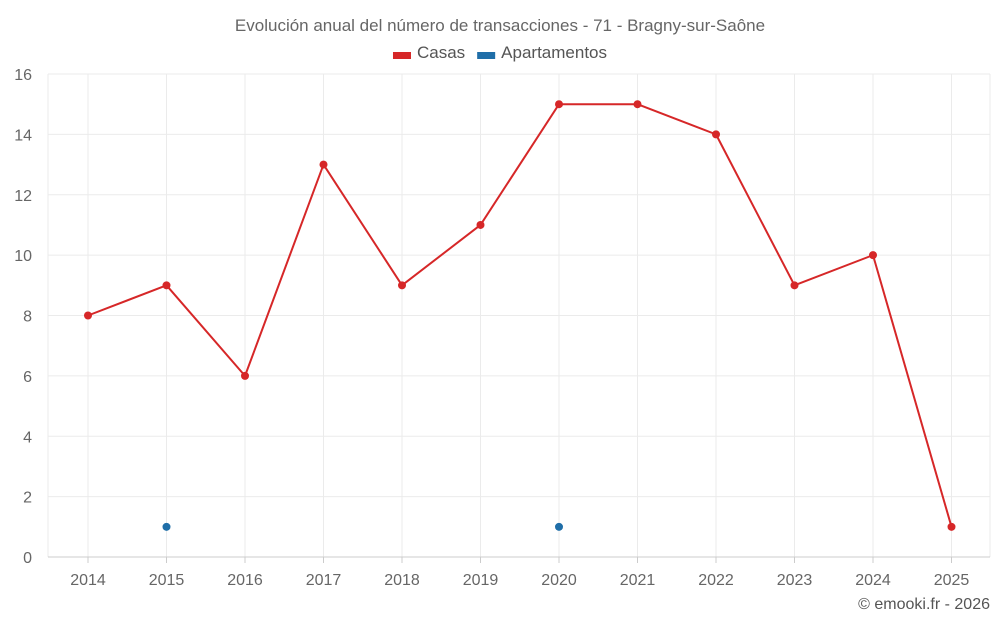 The width and height of the screenshot is (1000, 625). Describe the element at coordinates (23, 196) in the screenshot. I see `y-tick-label: 12` at that location.